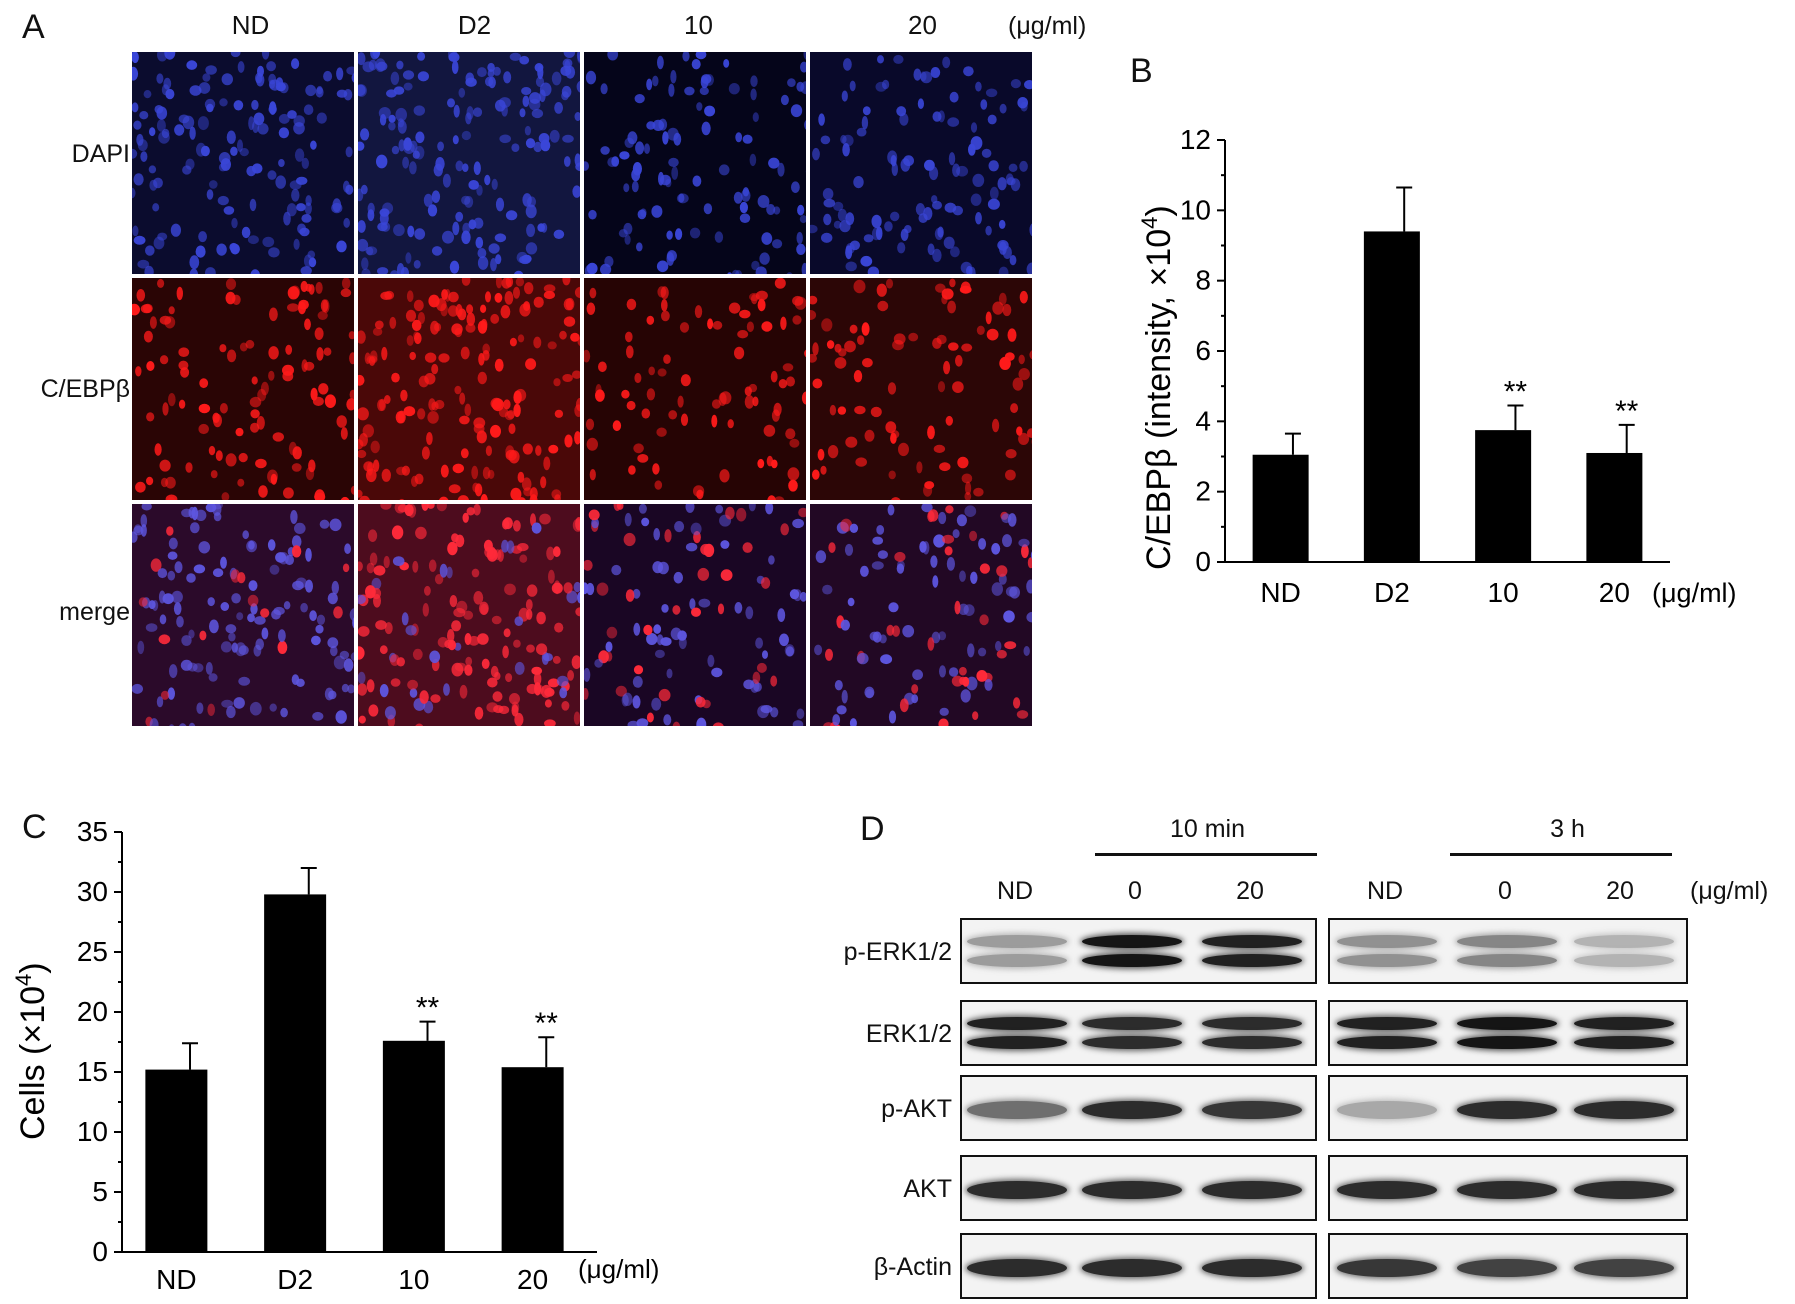 Image resolution: width=1795 pixels, height=1304 pixels. Describe the element at coordinates (1157, 387) in the screenshot. I see `y-axis-label: C/EBPβ (intensity, ×104)` at that location.